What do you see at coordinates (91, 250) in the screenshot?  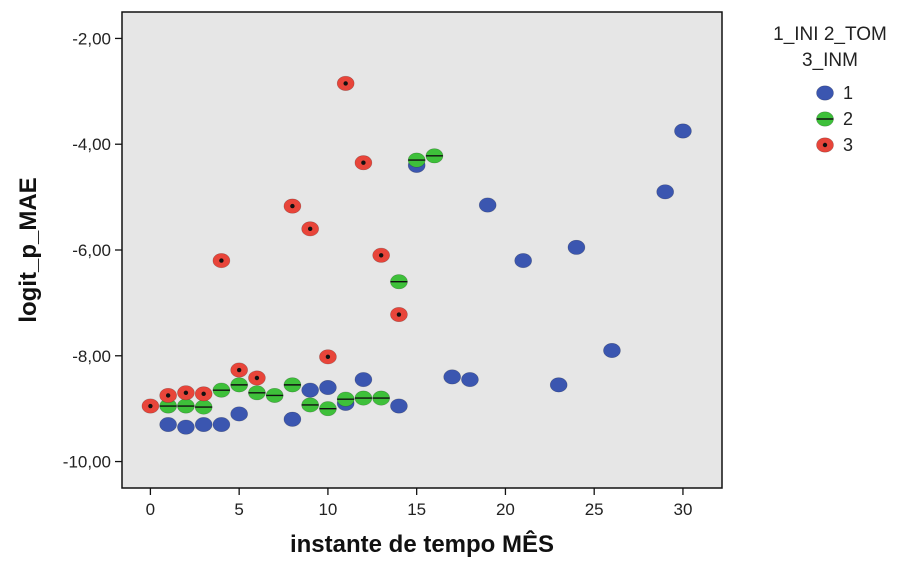 I see `y-tick-label: -6,00` at bounding box center [91, 250].